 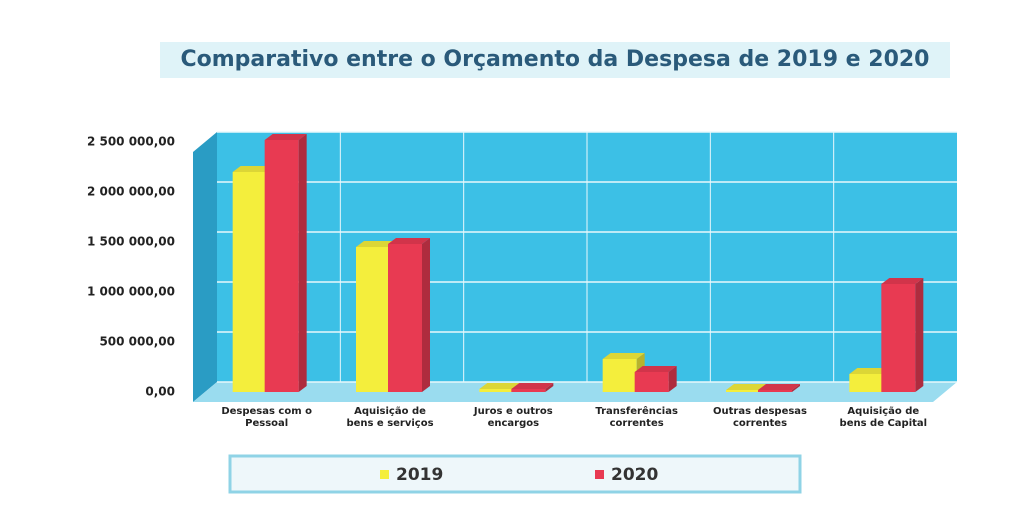 What do you see at coordinates (883, 417) in the screenshot?
I see `x-tick-label: Aquisição de bens de Capital` at bounding box center [883, 417].